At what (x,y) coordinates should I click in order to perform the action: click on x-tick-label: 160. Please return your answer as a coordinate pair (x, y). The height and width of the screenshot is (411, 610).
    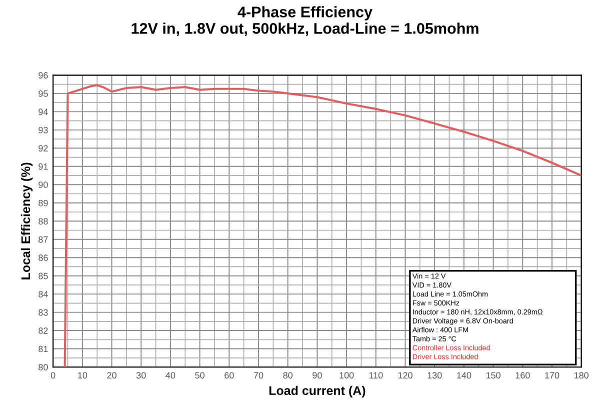
    Looking at the image, I should click on (523, 375).